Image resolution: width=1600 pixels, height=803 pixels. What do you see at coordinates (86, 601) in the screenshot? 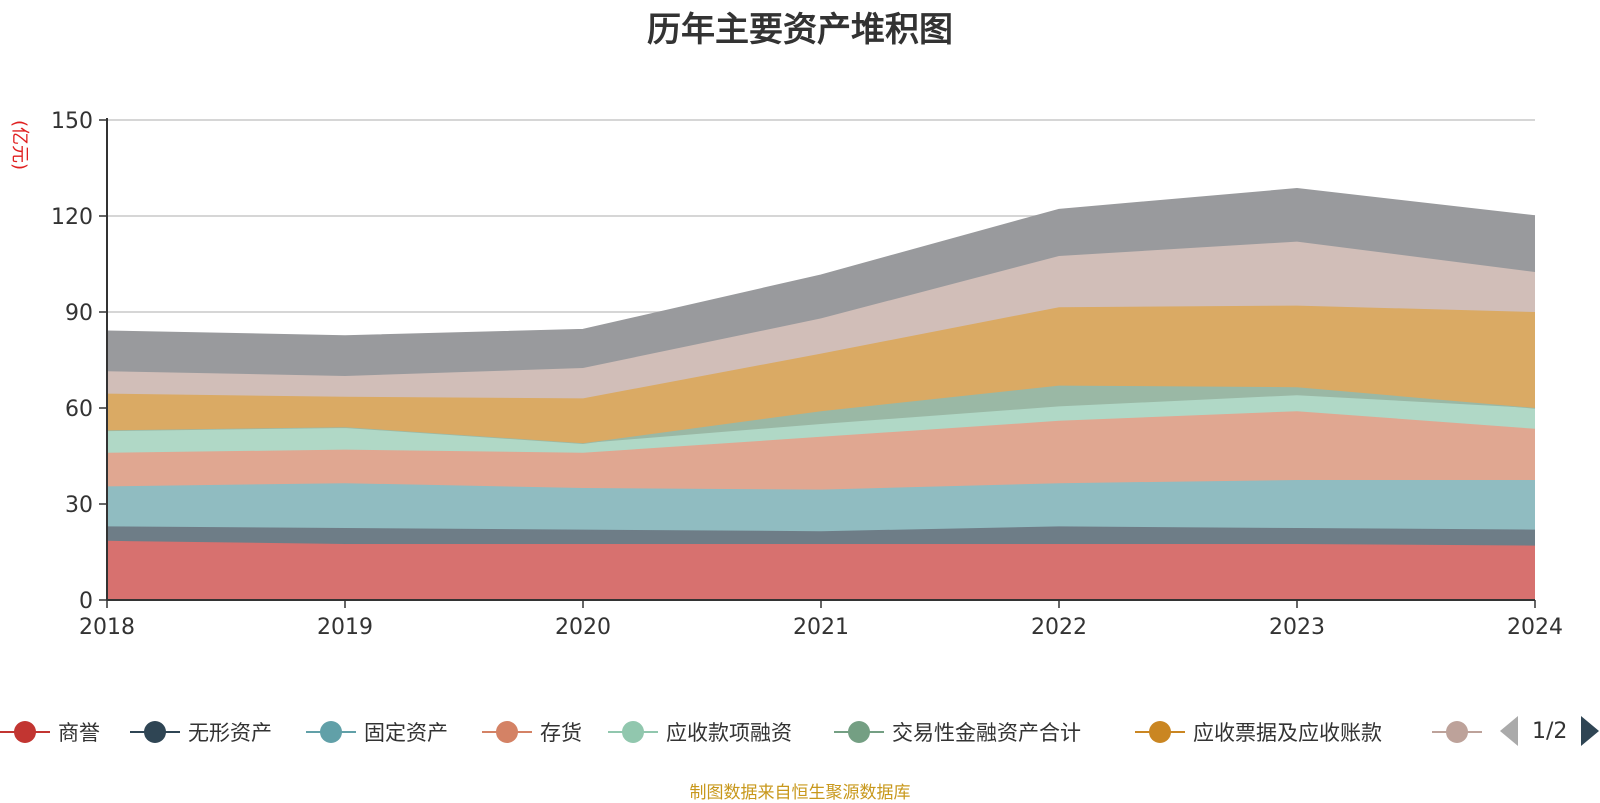
I see `y-tick-label: 0` at bounding box center [86, 601].